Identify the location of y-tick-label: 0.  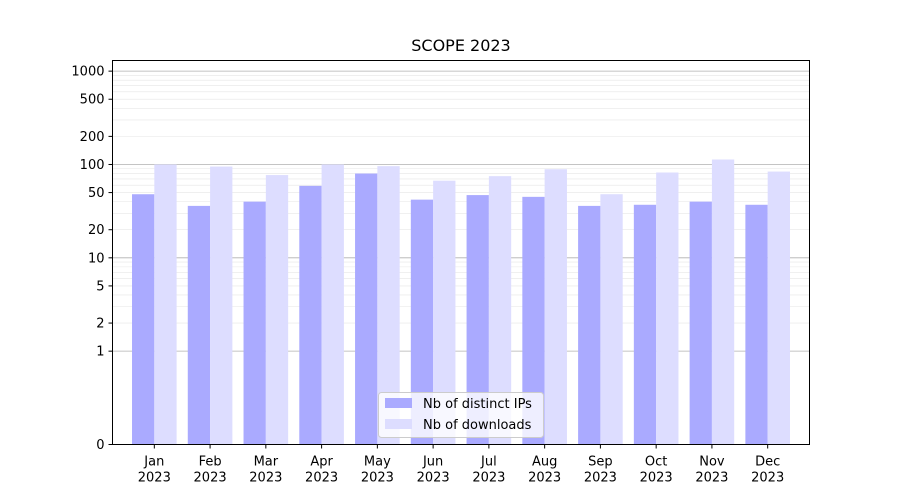
(100, 445).